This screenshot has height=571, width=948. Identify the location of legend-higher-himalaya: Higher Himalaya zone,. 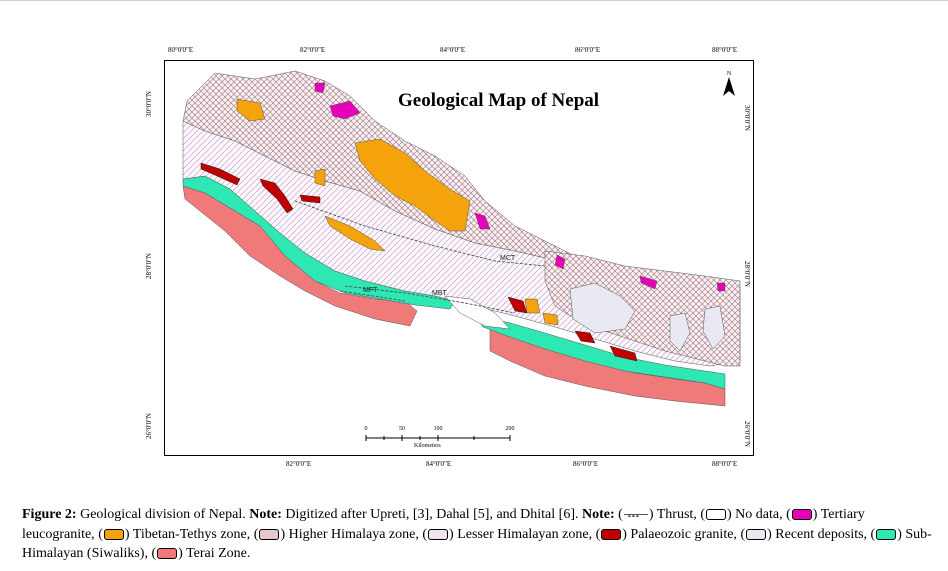
(353, 534).